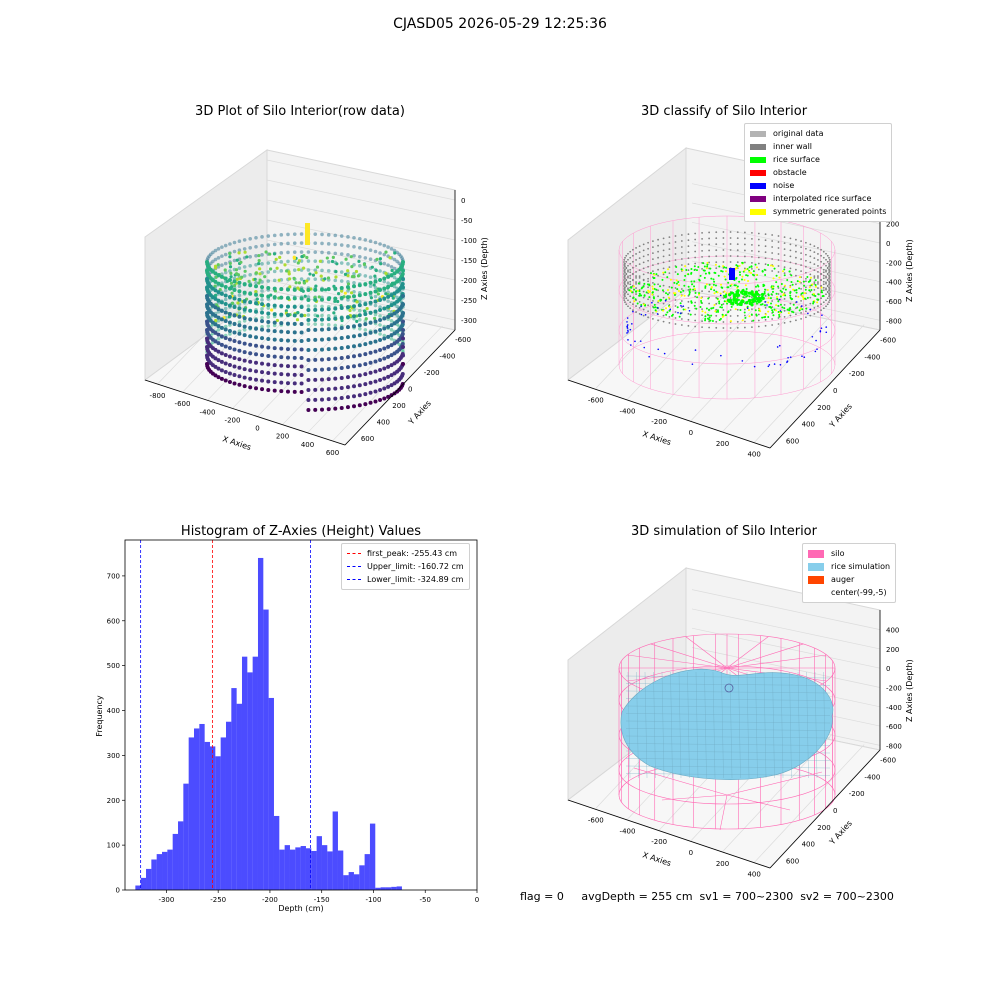 Image resolution: width=1000 pixels, height=1000 pixels. What do you see at coordinates (758, 133) in the screenshot?
I see `legend-swatch` at bounding box center [758, 133].